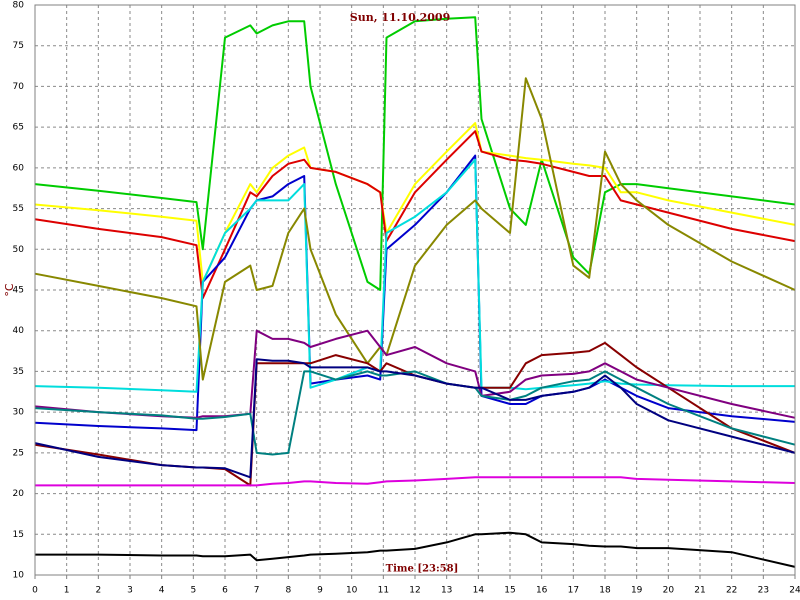 This screenshot has width=800, height=600. Describe the element at coordinates (288, 591) in the screenshot. I see `x-tick-label: 8` at that location.